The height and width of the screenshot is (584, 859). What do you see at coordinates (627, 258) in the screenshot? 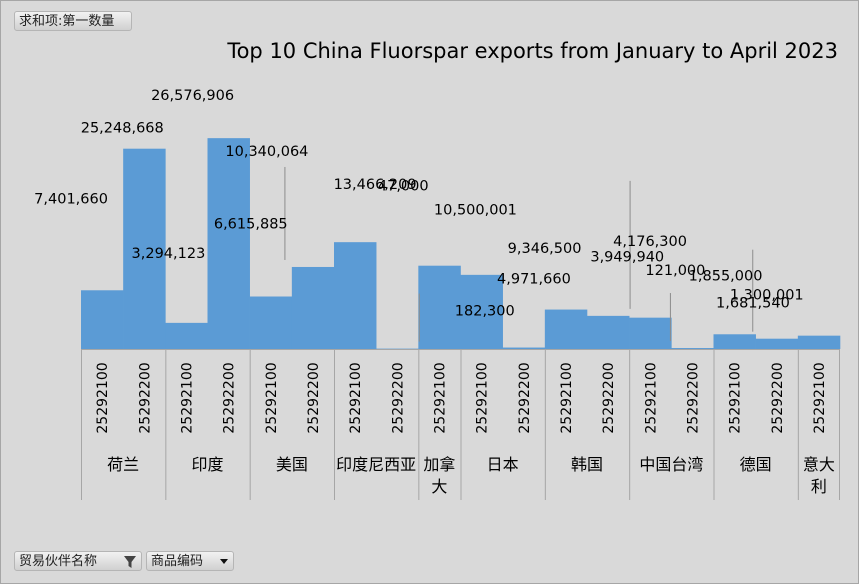
I see `data-label: 3,949,940` at bounding box center [627, 258].